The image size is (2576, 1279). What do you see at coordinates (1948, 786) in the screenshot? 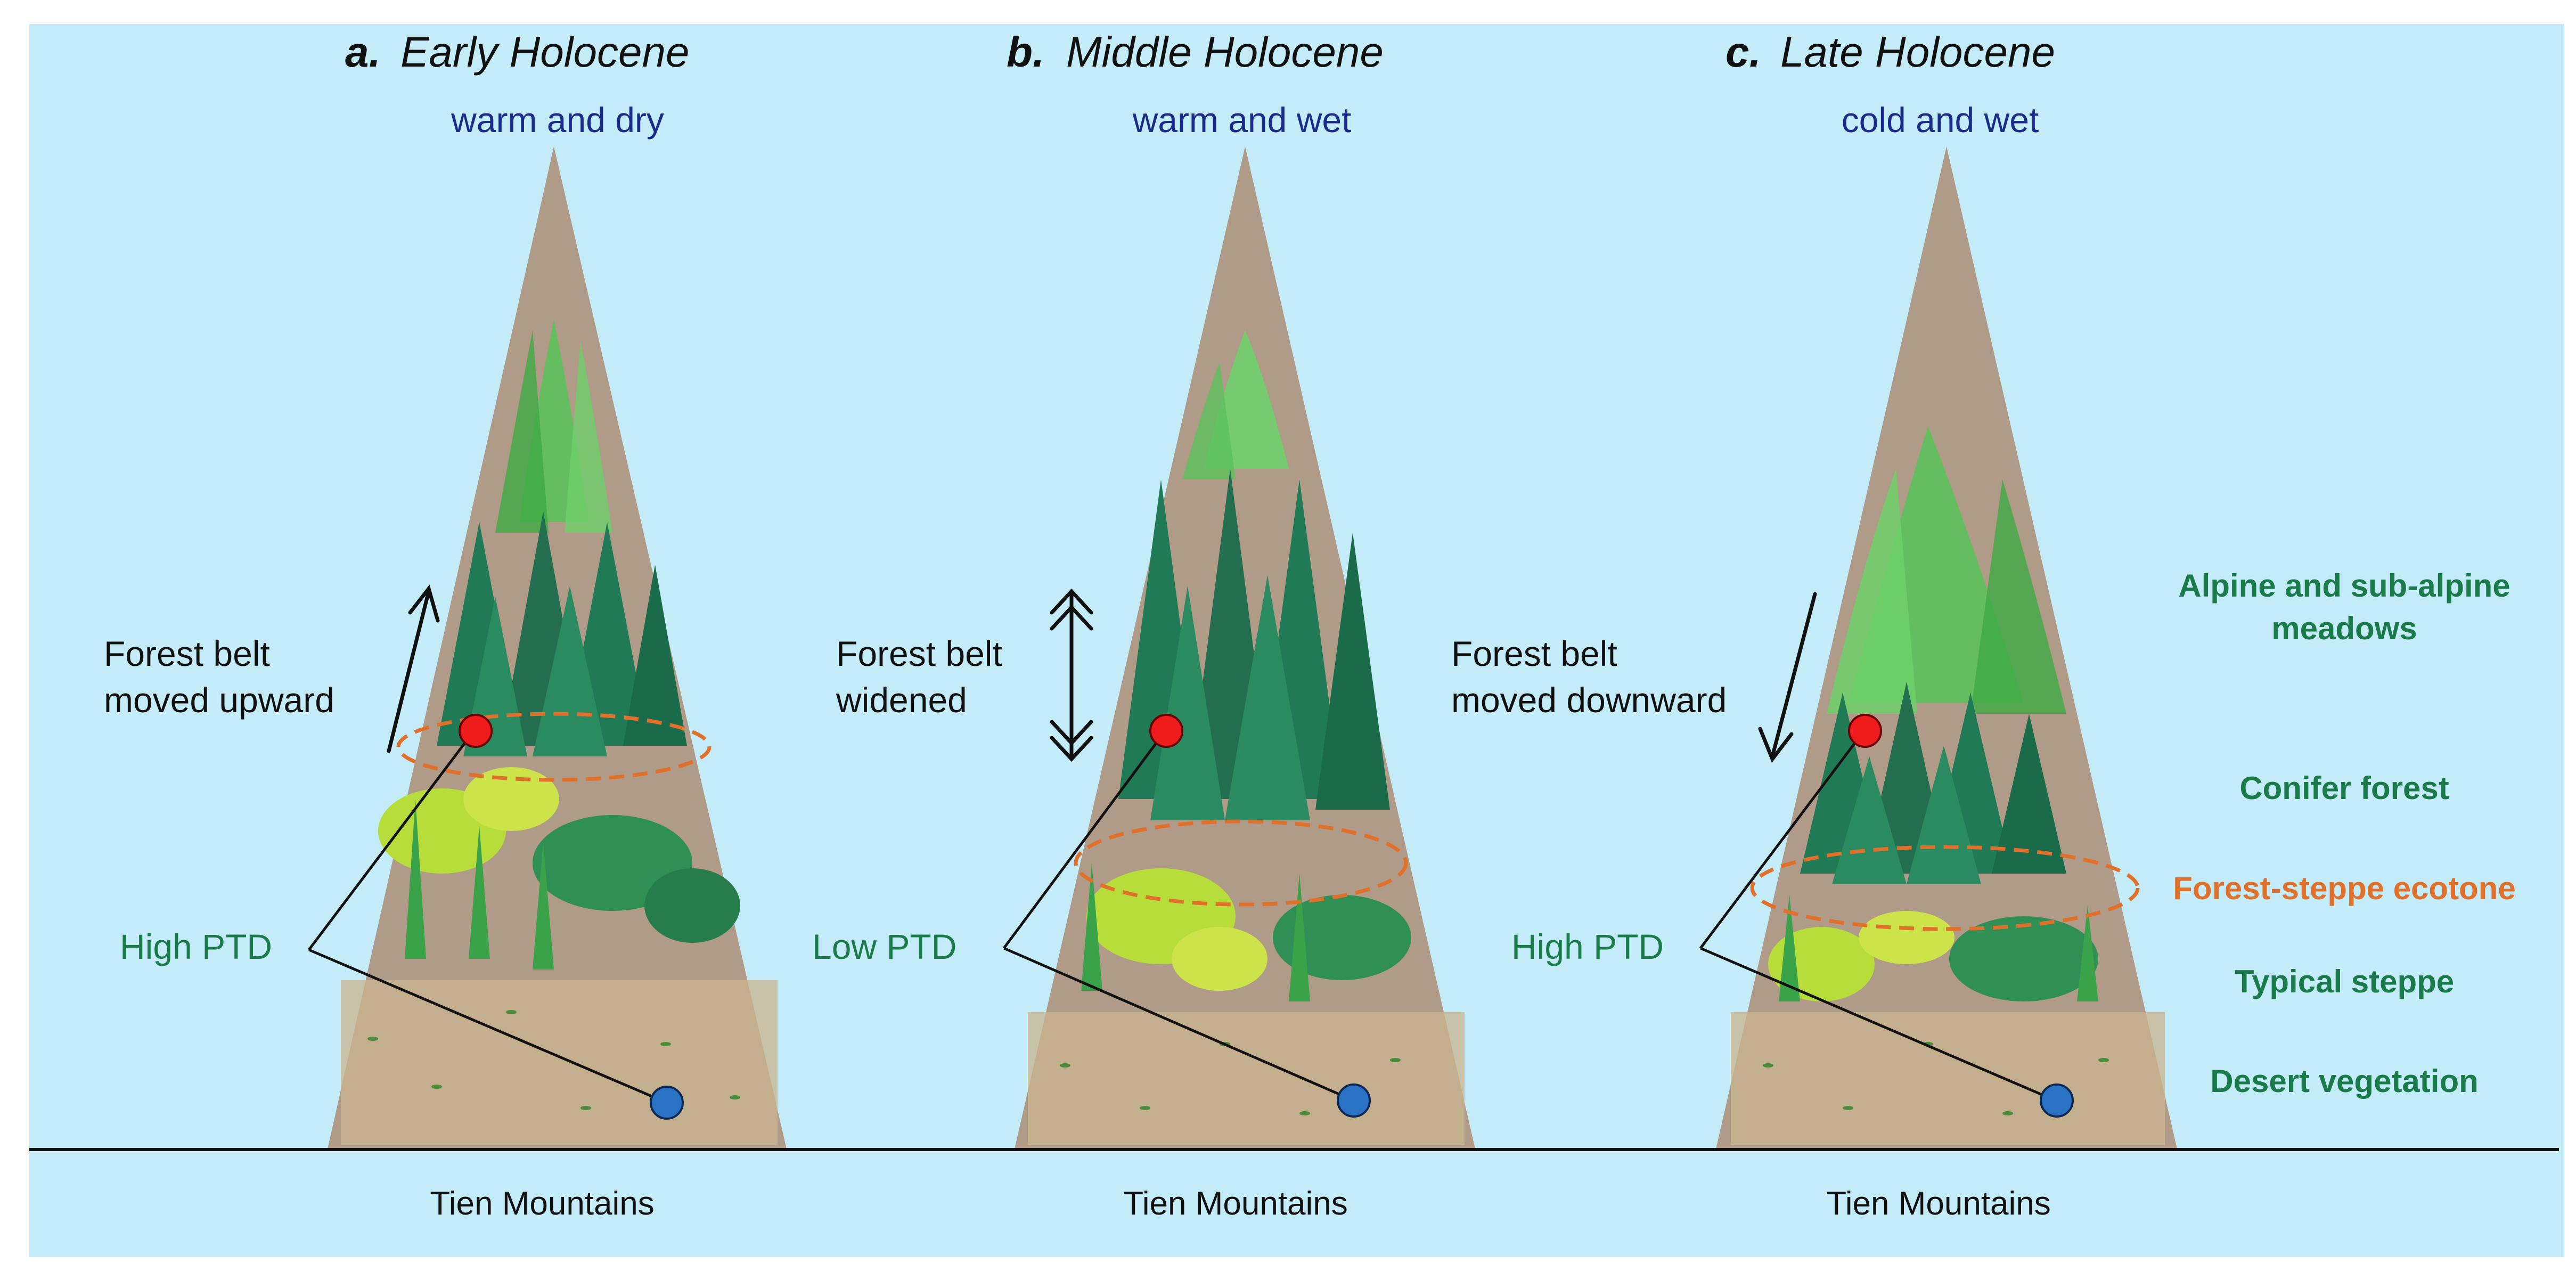
I see `vegetation-c` at bounding box center [1948, 786].